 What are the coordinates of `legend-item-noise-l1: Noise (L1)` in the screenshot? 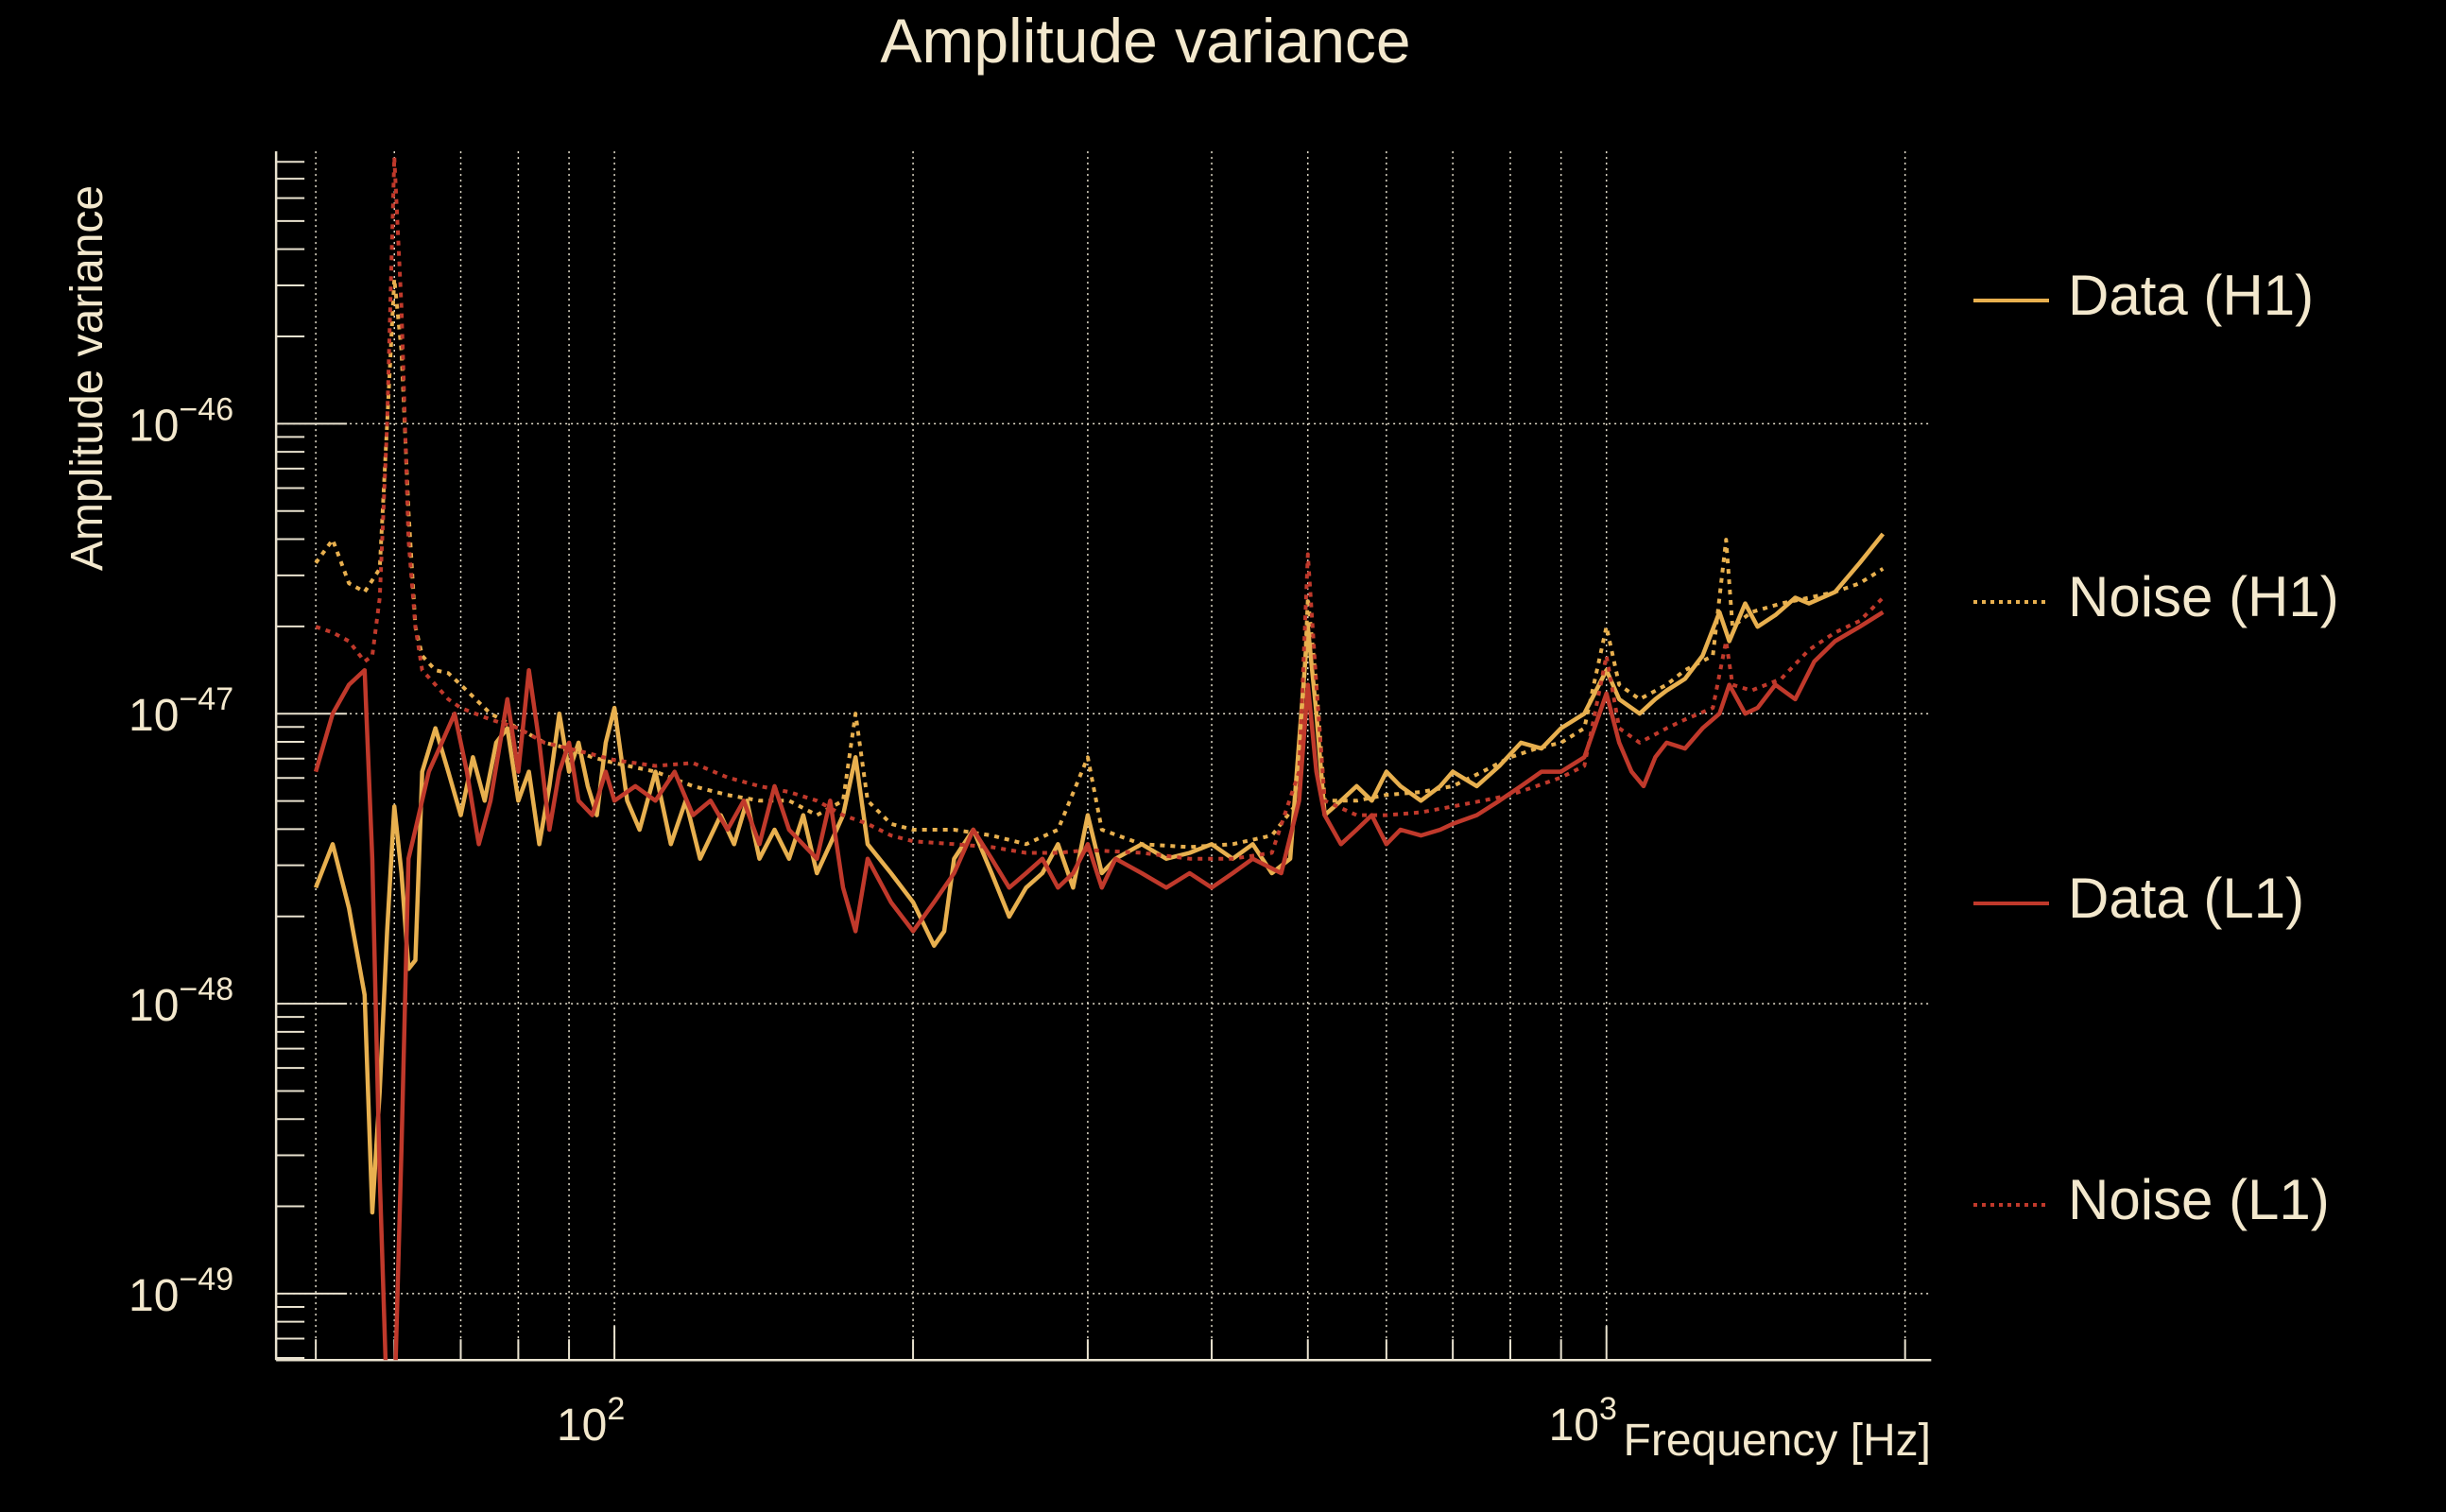 It's located at (2151, 1199).